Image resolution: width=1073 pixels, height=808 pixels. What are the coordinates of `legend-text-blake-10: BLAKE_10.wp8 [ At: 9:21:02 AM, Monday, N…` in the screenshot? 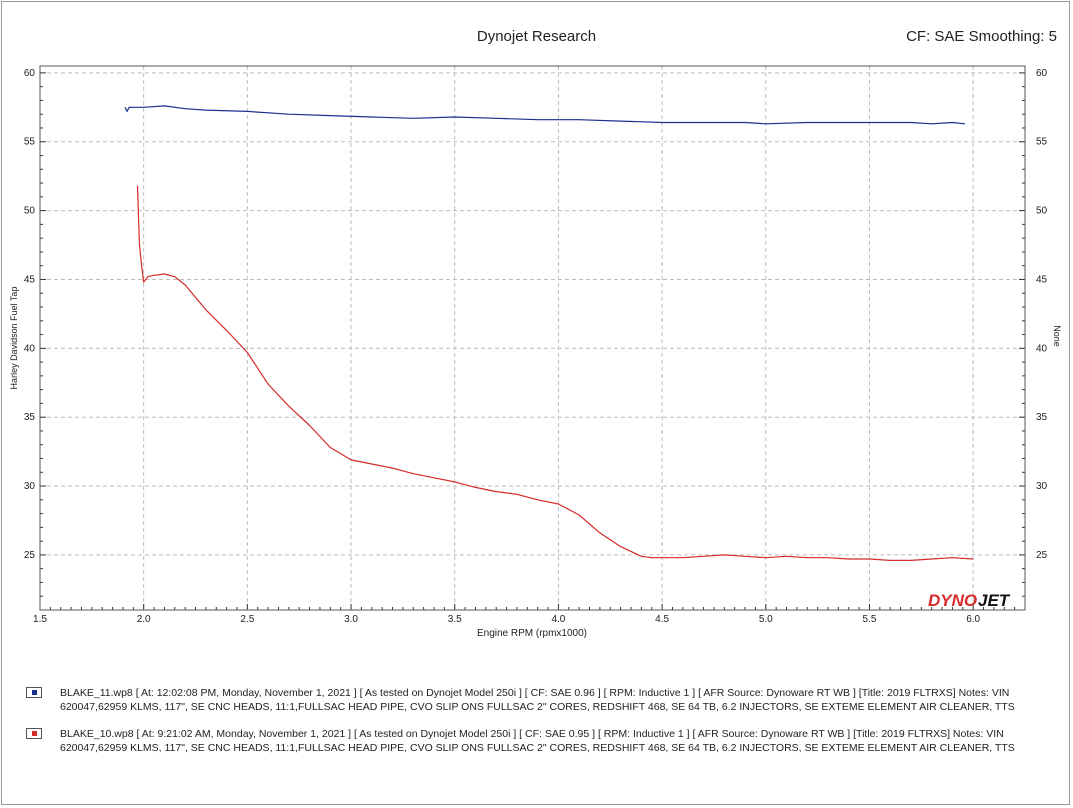 It's located at (537, 741).